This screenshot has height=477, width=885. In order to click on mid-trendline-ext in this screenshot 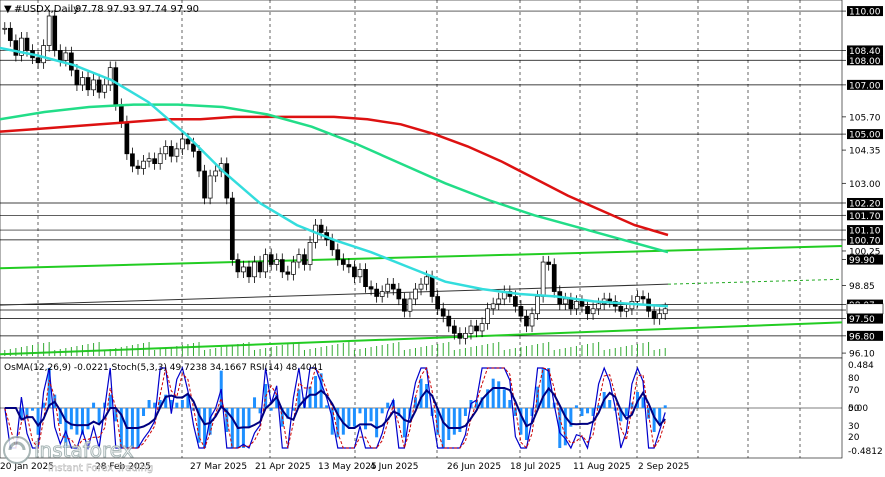, I will do `click(755, 281)`.